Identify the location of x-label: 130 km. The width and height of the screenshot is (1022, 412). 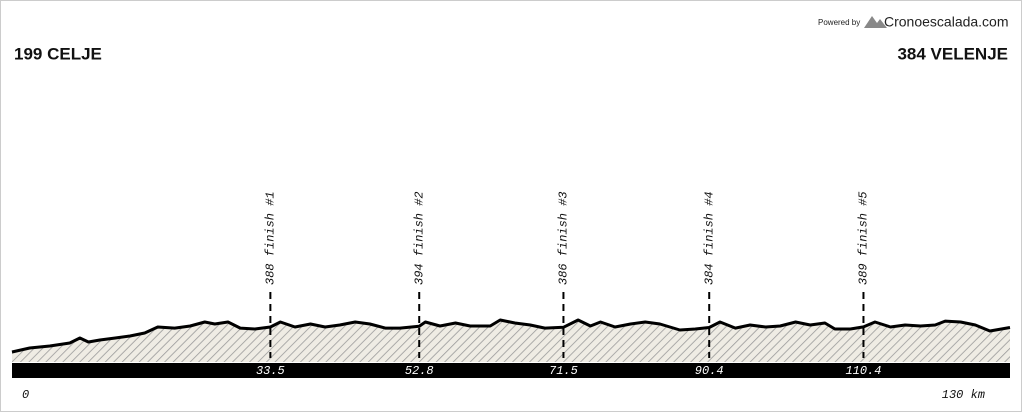
(963, 395).